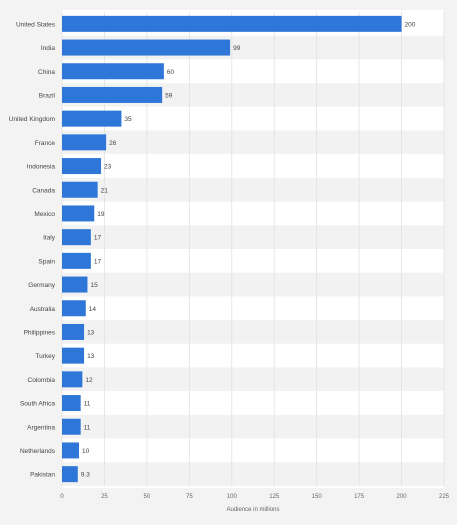 The height and width of the screenshot is (525, 457). I want to click on category-label: South Africa, so click(37, 404).